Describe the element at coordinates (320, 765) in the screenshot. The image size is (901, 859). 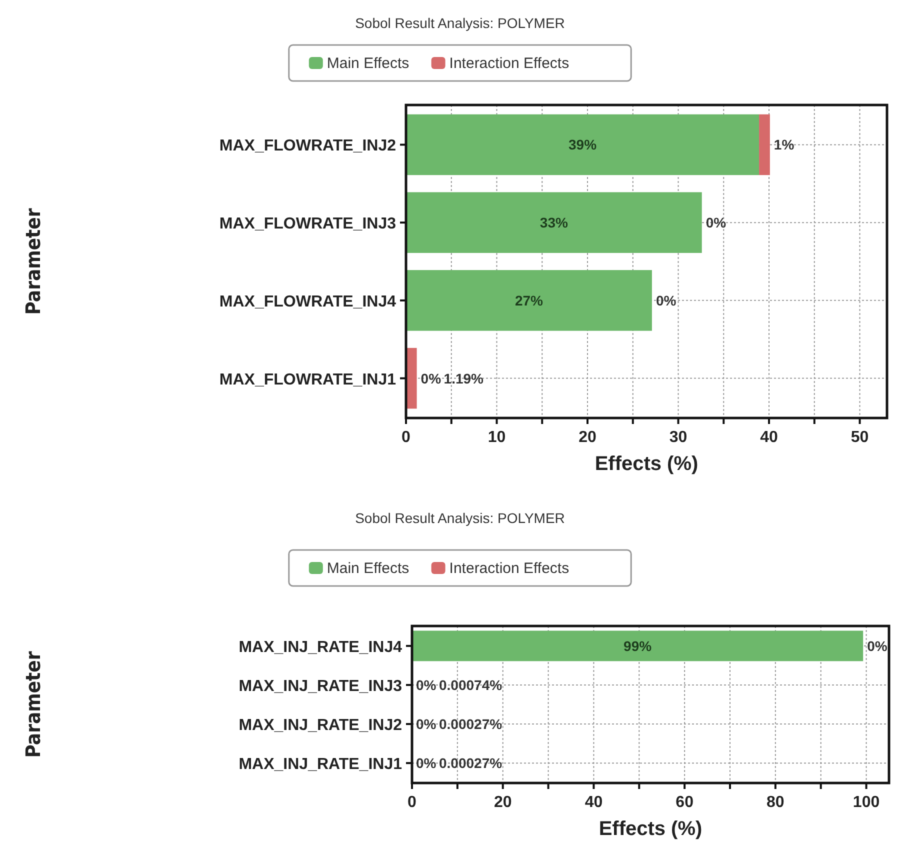
I see `y-tick-label: MAX_INJ_RATE_INJ1` at that location.